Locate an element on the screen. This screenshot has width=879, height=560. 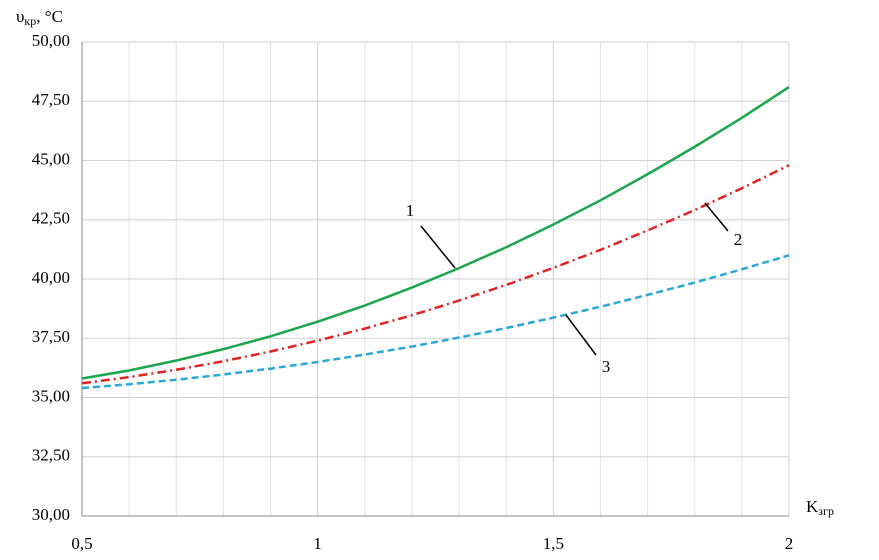
y-tick-label: 35,00 is located at coordinates (51, 395).